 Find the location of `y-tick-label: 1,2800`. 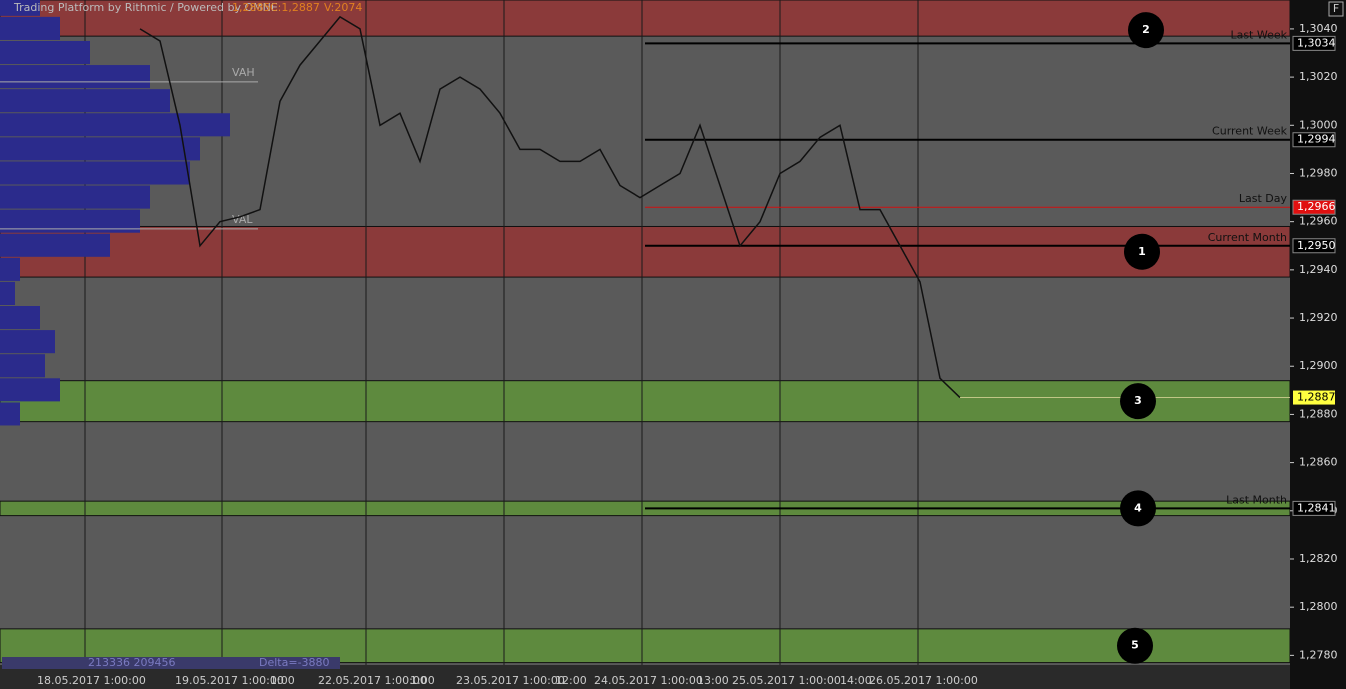

y-tick-label: 1,2800 is located at coordinates (1318, 606).